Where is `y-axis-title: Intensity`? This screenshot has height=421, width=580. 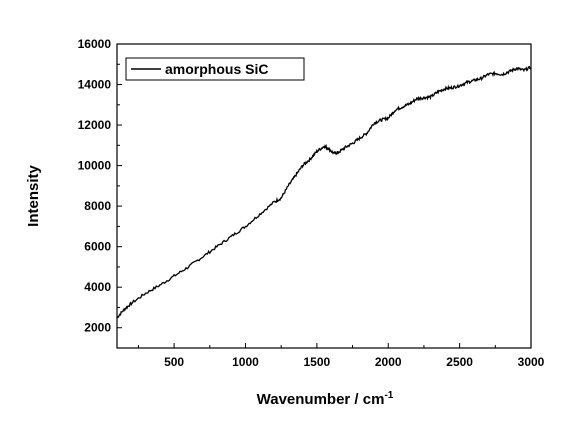
y-axis-title: Intensity is located at coordinates (33, 196).